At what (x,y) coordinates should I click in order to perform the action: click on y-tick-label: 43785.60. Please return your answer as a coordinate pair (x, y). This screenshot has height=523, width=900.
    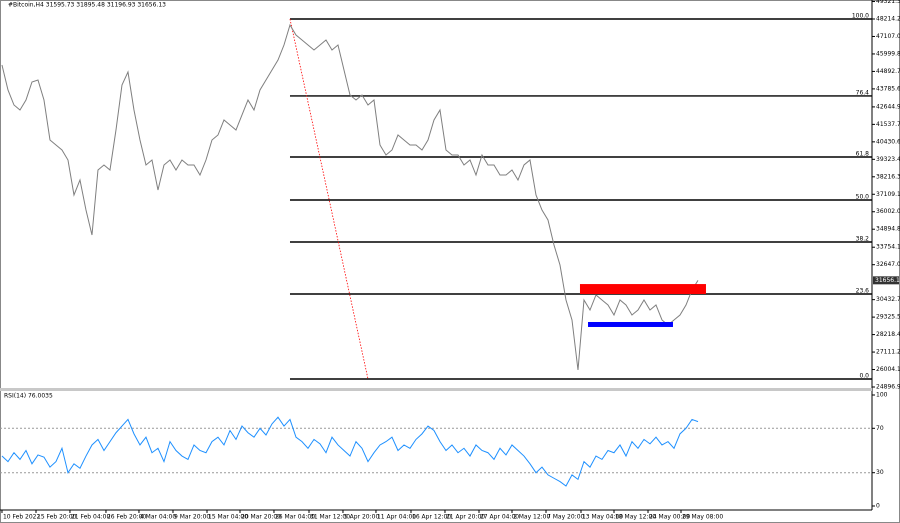
    Looking at the image, I should click on (888, 88).